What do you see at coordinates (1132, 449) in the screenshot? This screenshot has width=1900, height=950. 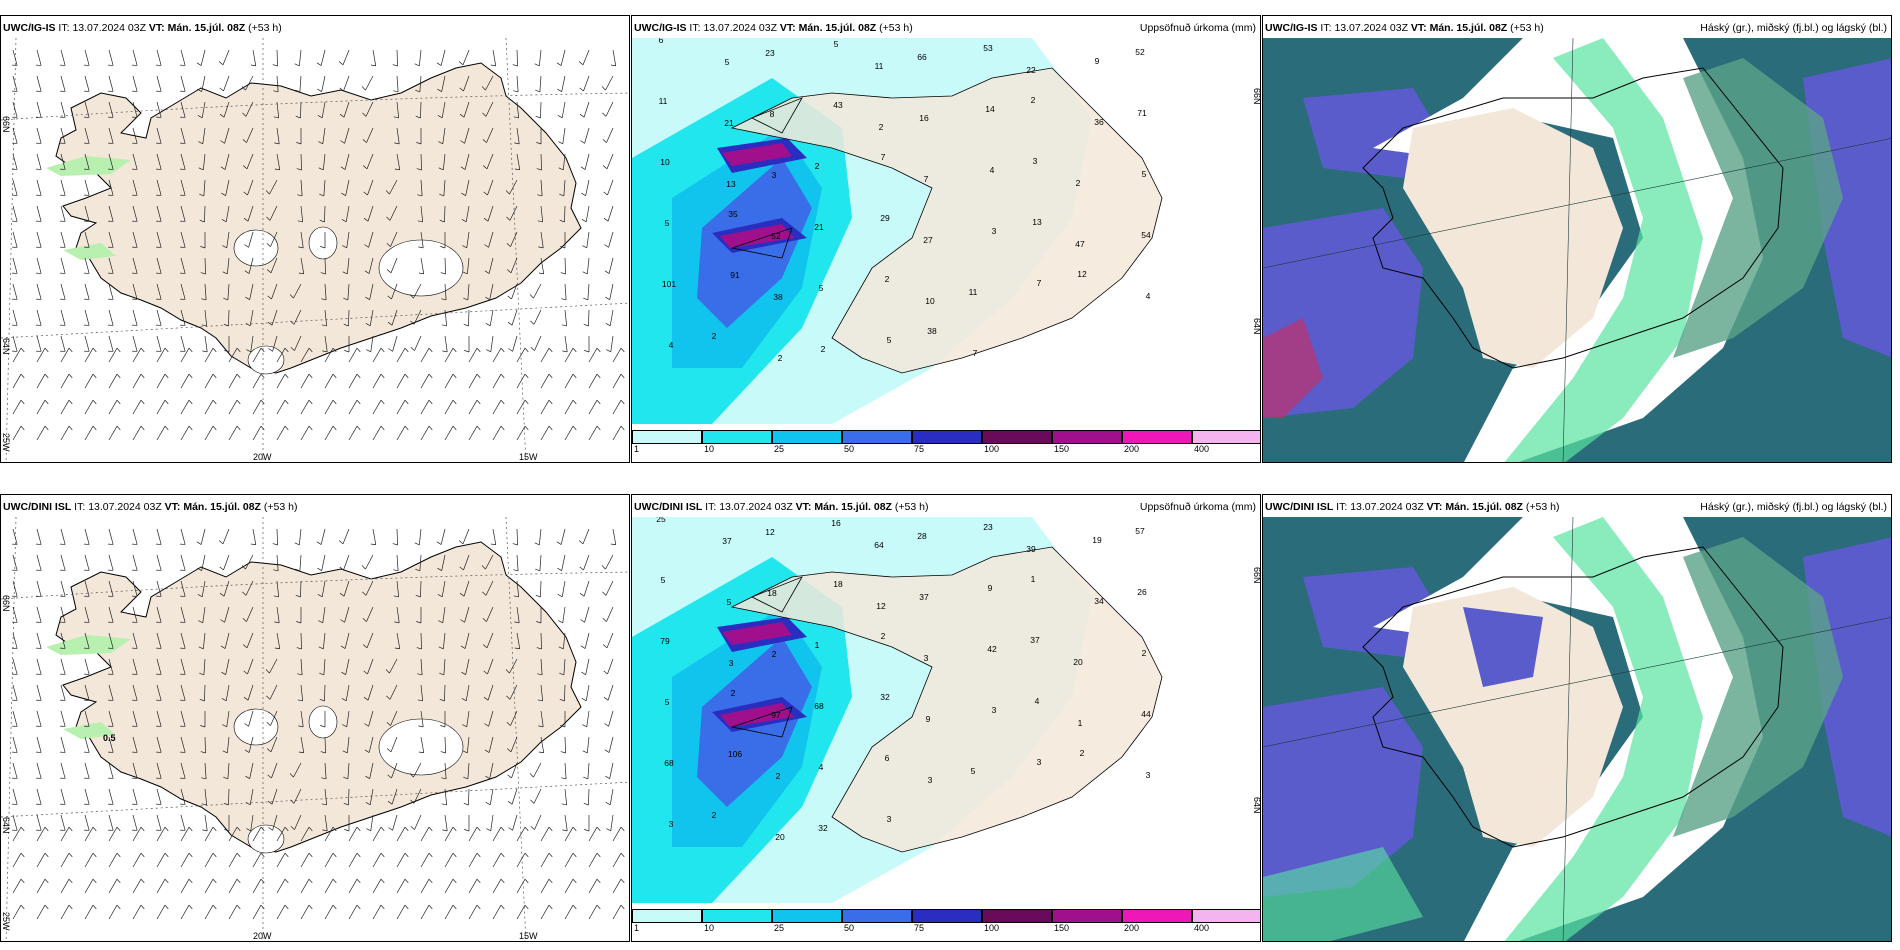 I see `colorbar-label: 200` at bounding box center [1132, 449].